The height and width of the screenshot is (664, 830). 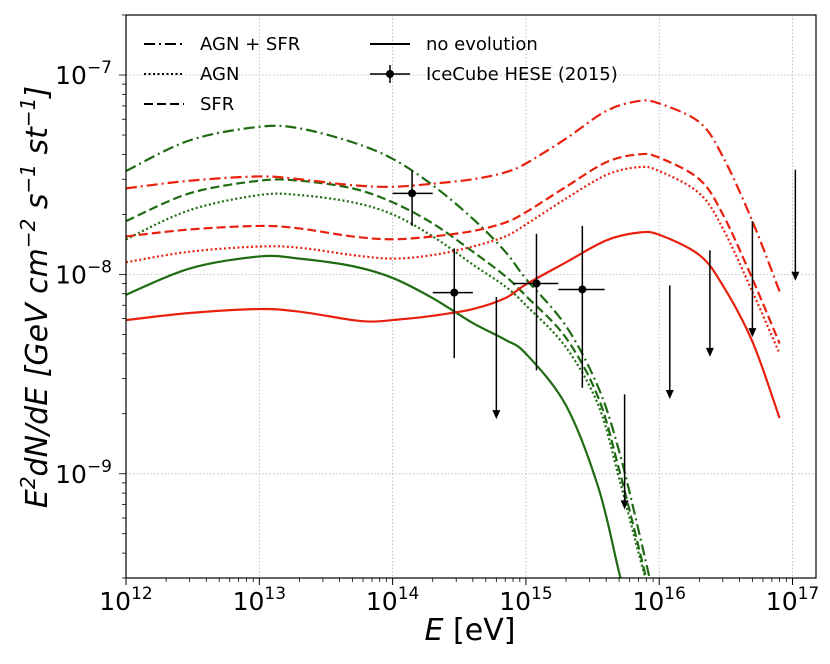 I want to click on y-axis-label: E2dN/dE [GeV cm−2 s−1 st−1], so click(x=35, y=297).